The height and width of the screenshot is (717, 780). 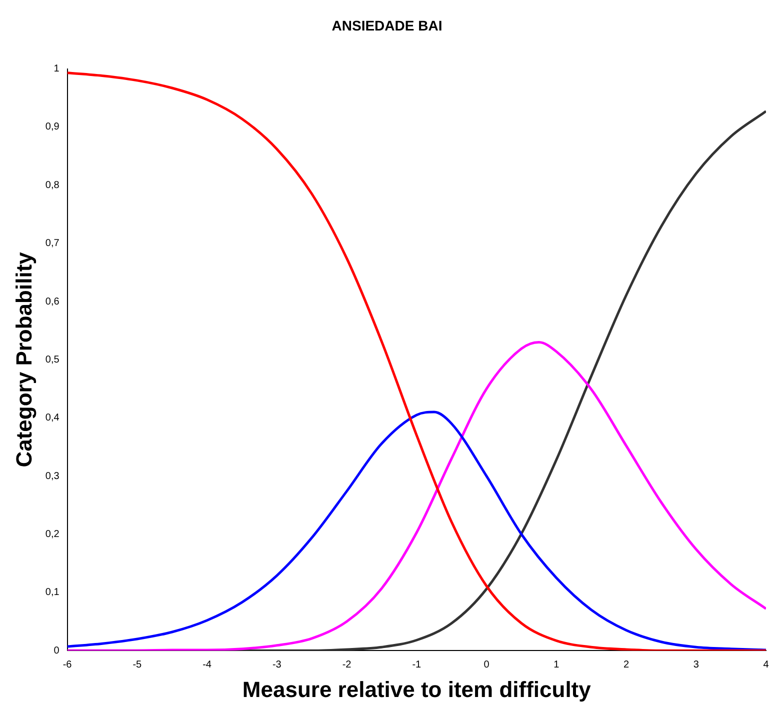 I want to click on y-tick-label: 0, so click(x=57, y=650).